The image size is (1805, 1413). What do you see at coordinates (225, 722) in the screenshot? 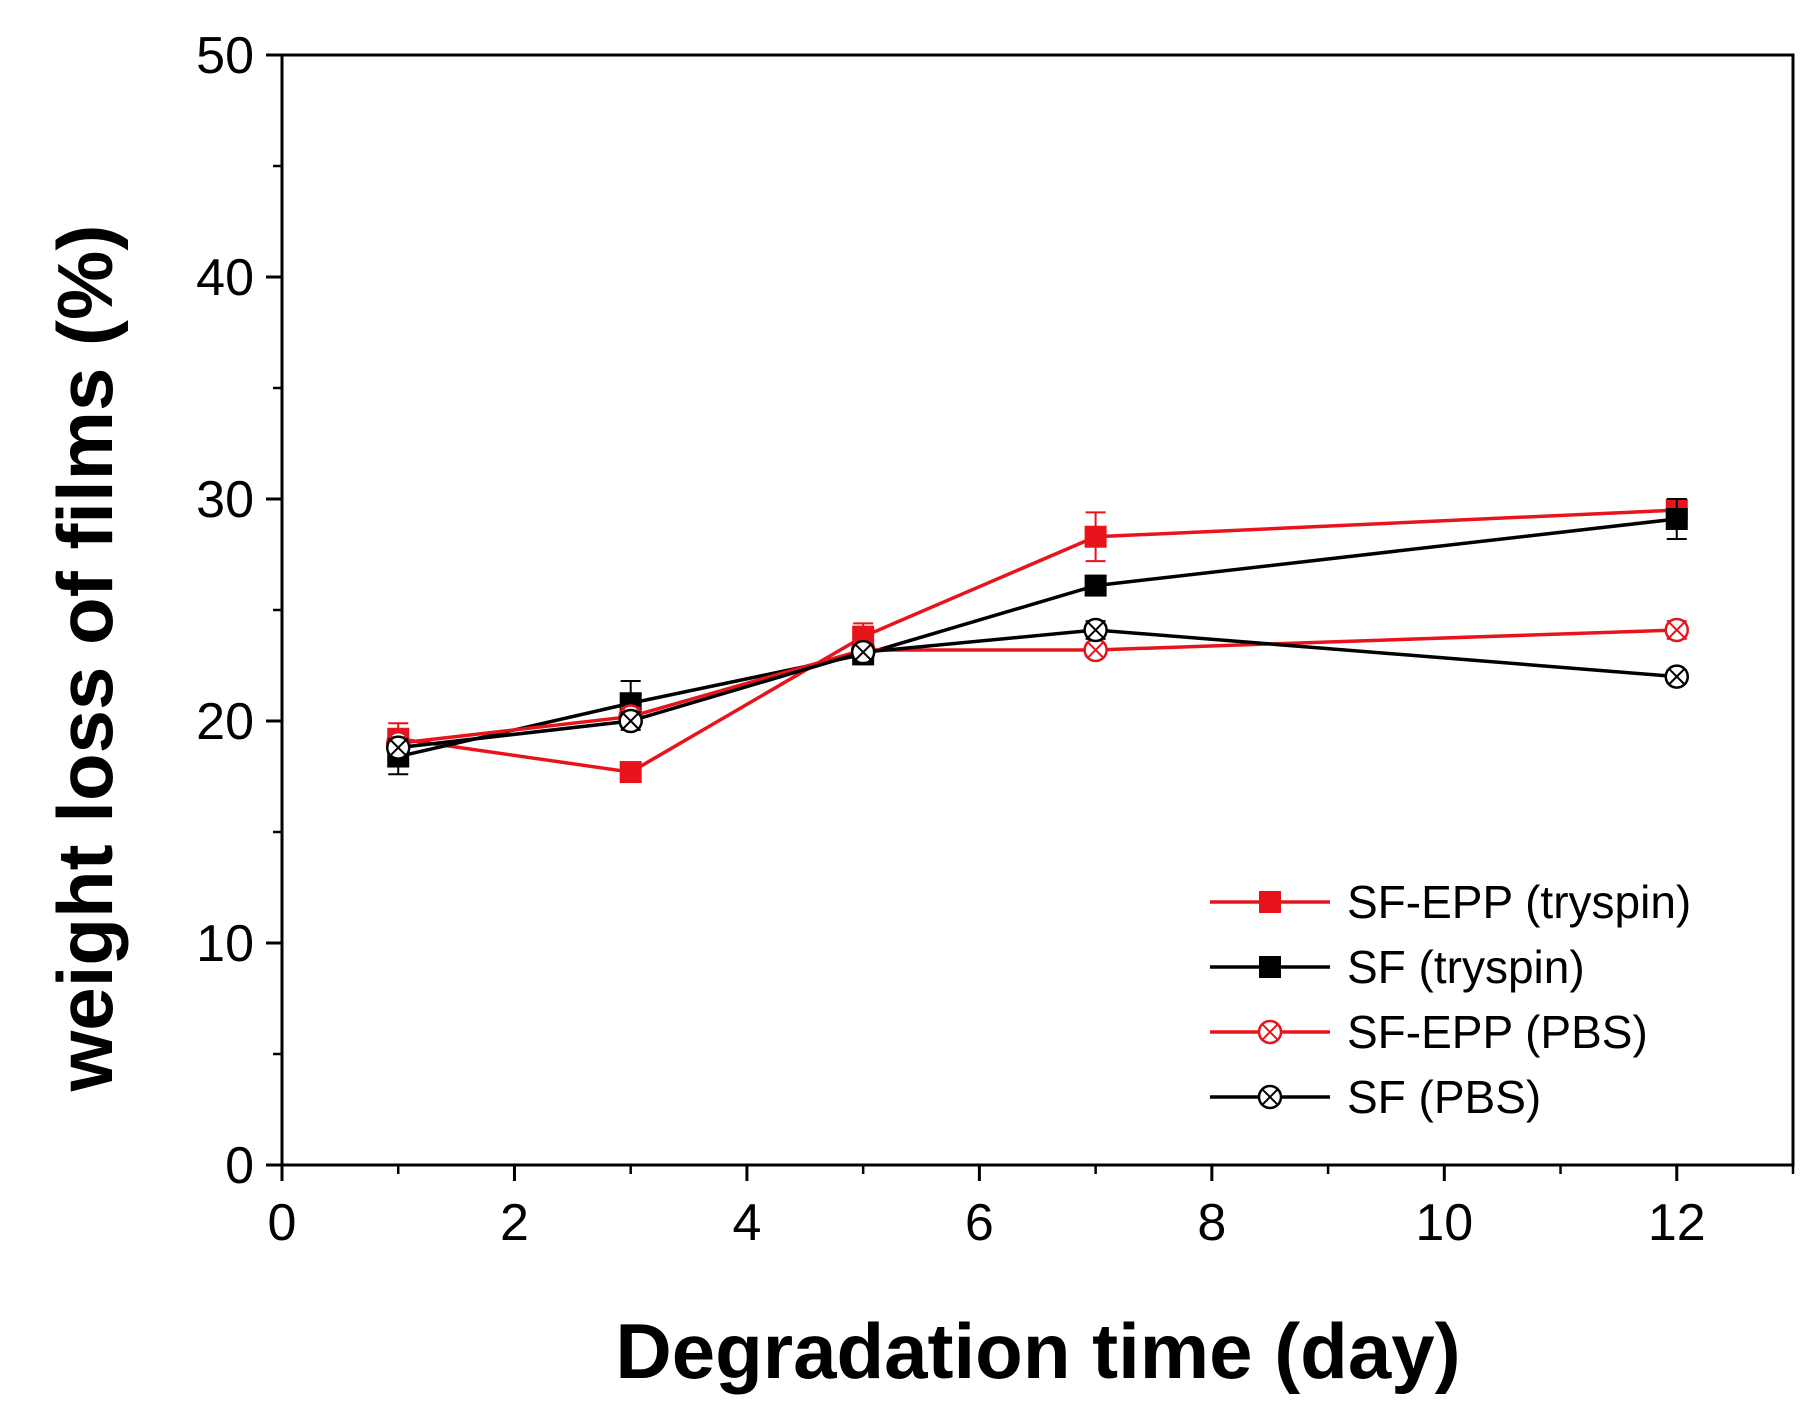
I see `y-tick-label: 20` at bounding box center [225, 722].